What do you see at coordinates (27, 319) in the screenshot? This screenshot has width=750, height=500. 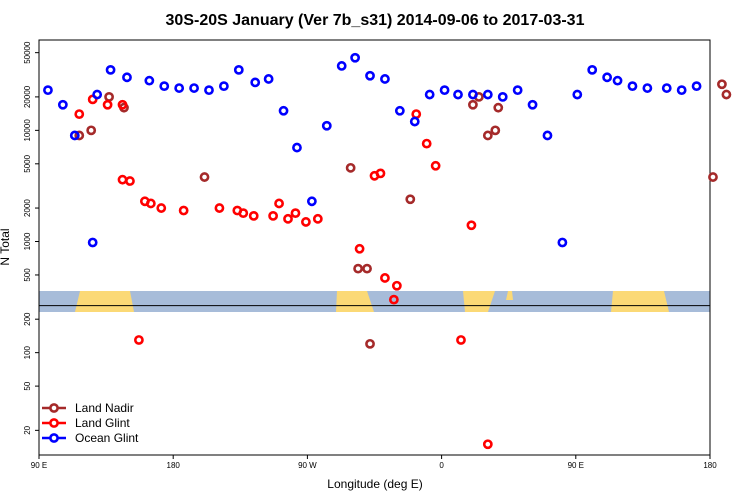 I see `y-tick-label: 200` at bounding box center [27, 319].